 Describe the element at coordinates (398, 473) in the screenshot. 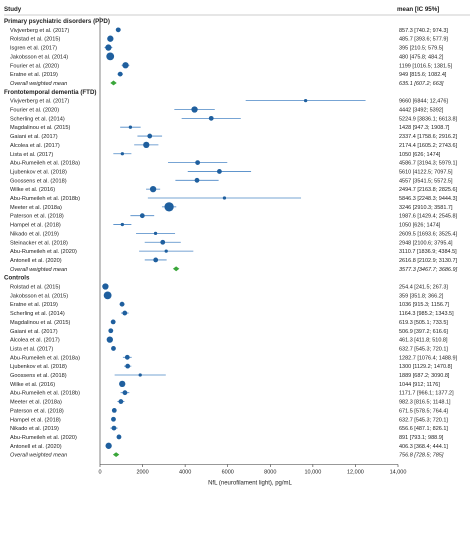

I see `x-tick-label: 14,000` at that location.